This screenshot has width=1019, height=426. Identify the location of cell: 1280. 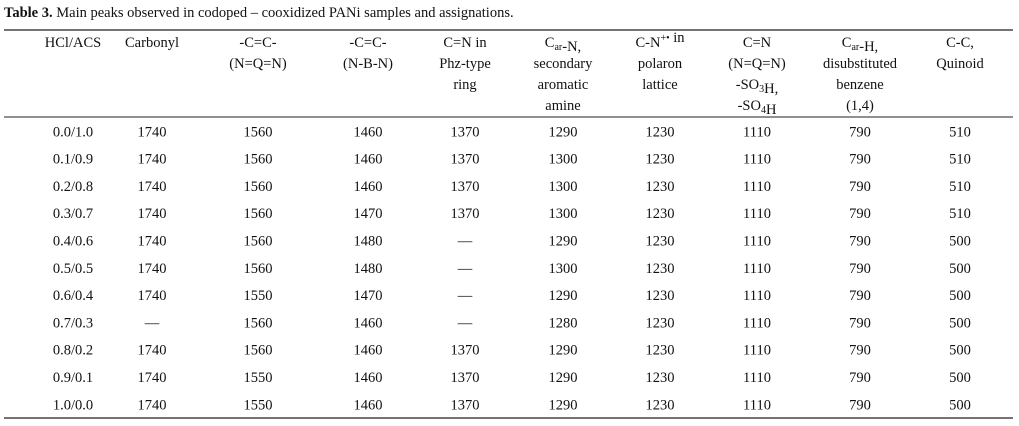
(563, 323).